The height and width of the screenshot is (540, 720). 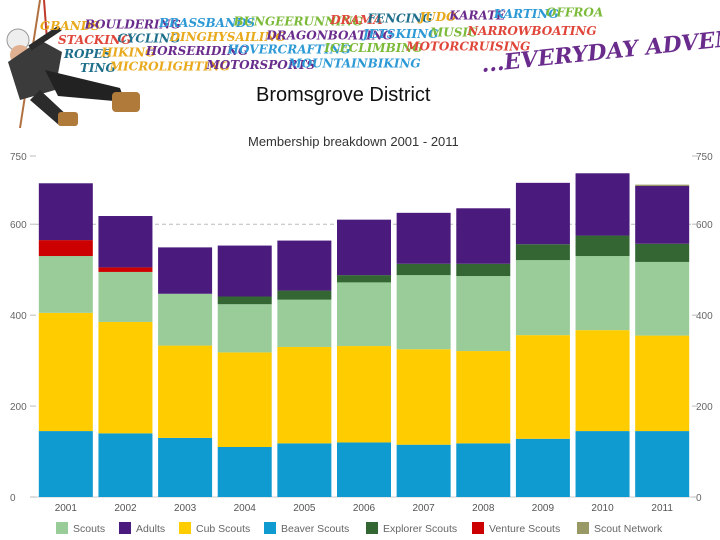 I want to click on legend-label: Cub Scouts, so click(x=223, y=529).